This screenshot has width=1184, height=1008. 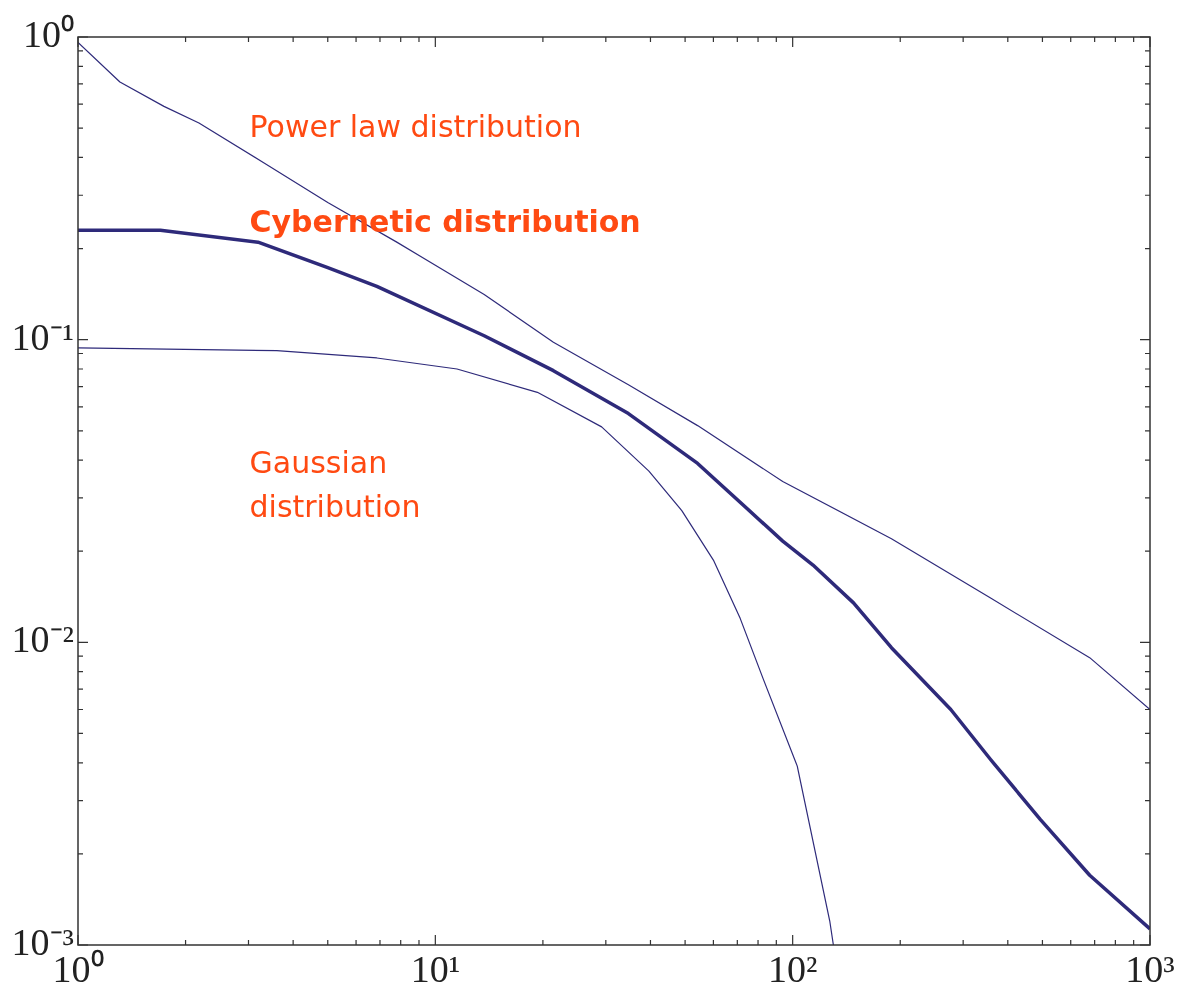 I want to click on text: Gaussian distribution, so click(x=335, y=484).